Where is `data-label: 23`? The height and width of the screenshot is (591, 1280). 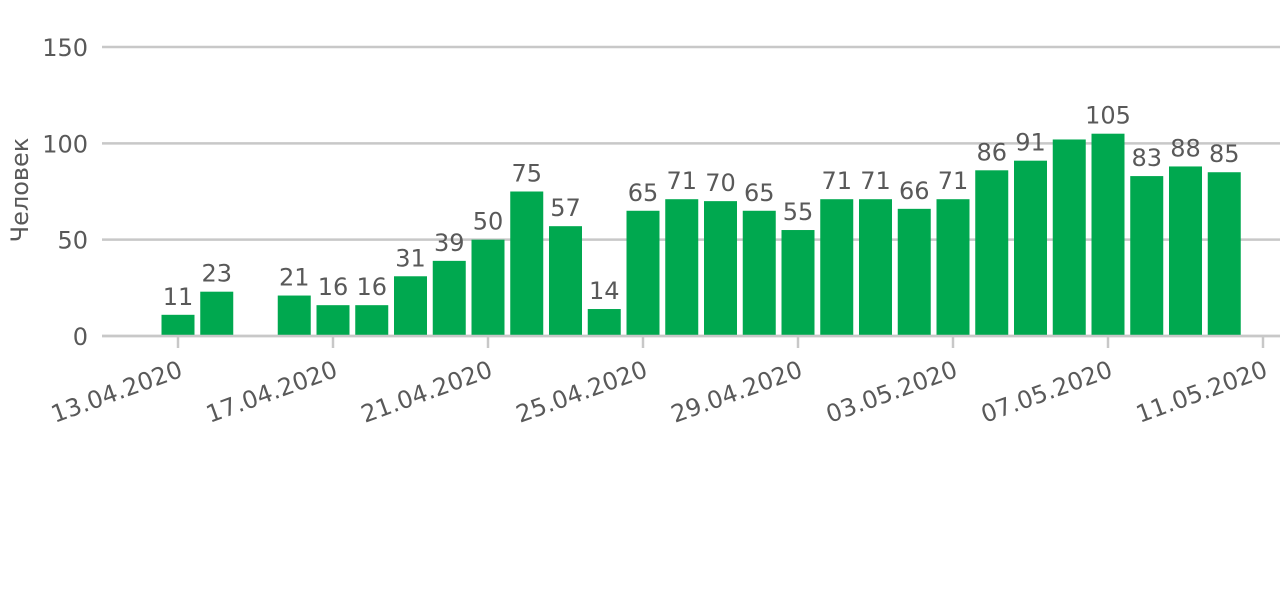
data-label: 23 is located at coordinates (216, 274).